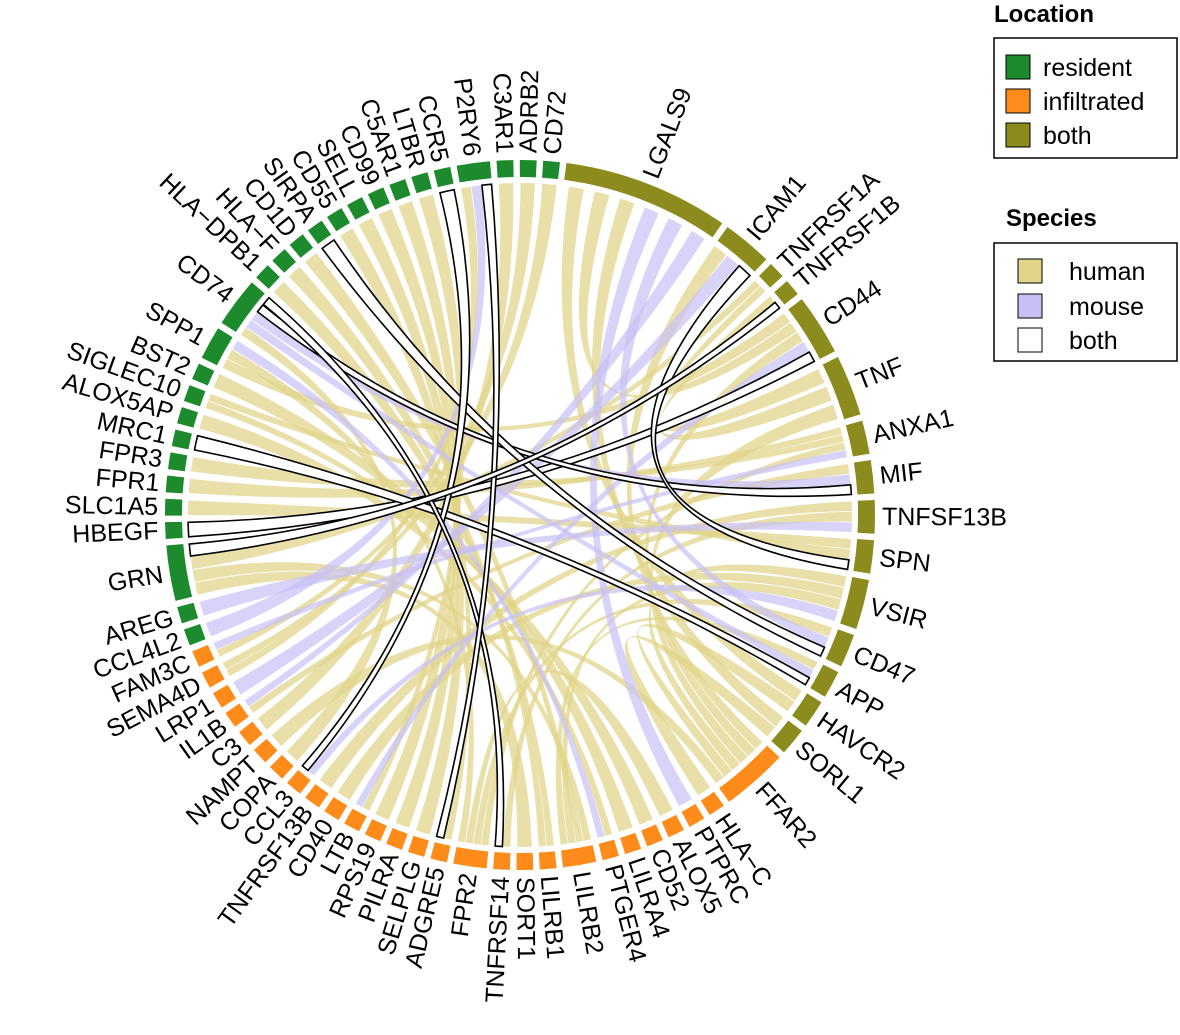  What do you see at coordinates (1030, 271) in the screenshot?
I see `legend-swatch-human` at bounding box center [1030, 271].